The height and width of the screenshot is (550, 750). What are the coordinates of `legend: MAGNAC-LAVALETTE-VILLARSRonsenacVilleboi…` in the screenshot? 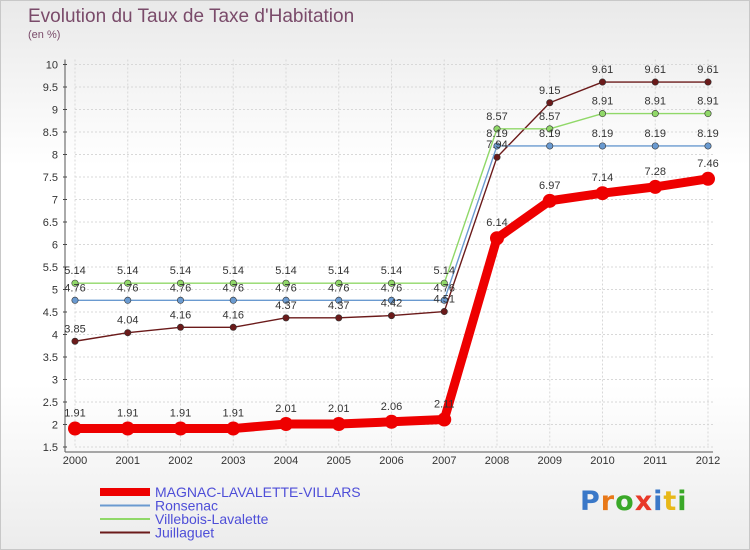 It's located at (230, 512).